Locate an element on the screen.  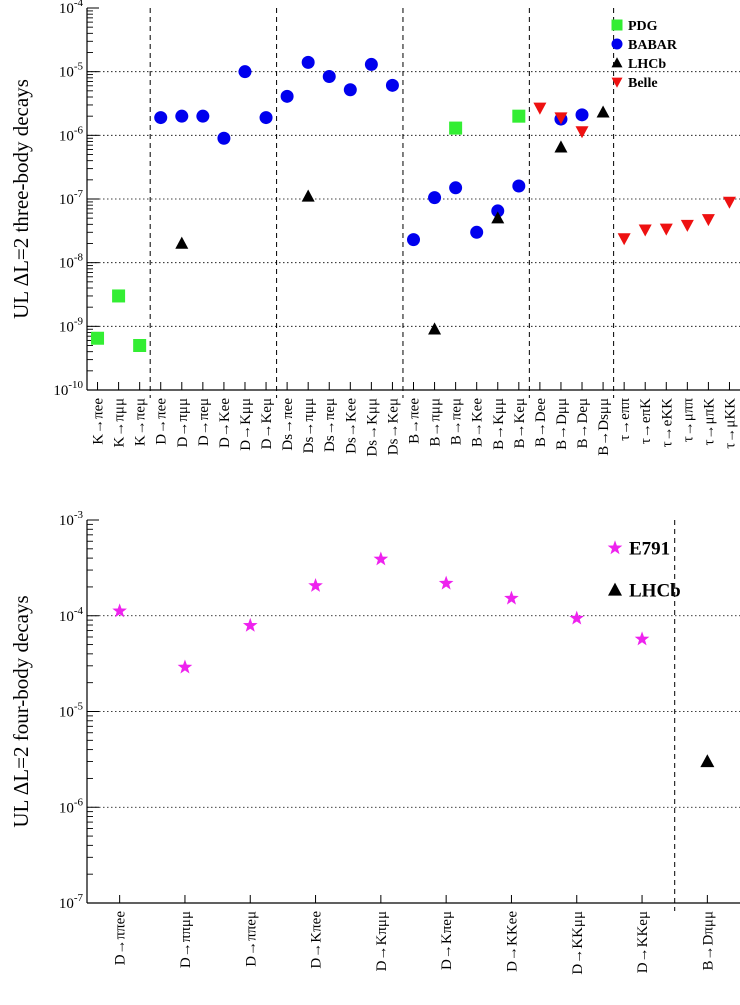
category-label: D→ππeμ is located at coordinates (251, 939).